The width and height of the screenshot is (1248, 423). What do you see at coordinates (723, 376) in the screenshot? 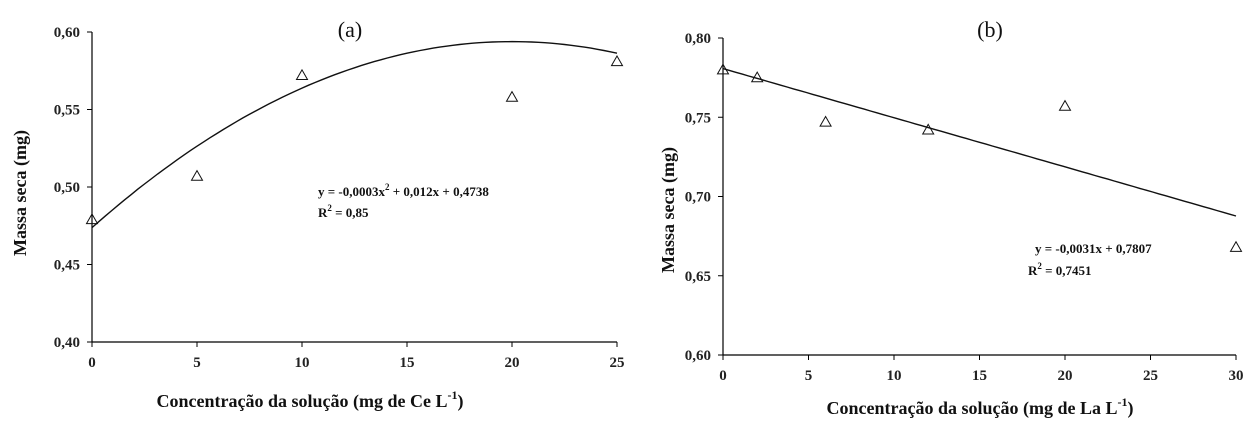
I see `panel-b-x-tick-label: 0` at bounding box center [723, 376].